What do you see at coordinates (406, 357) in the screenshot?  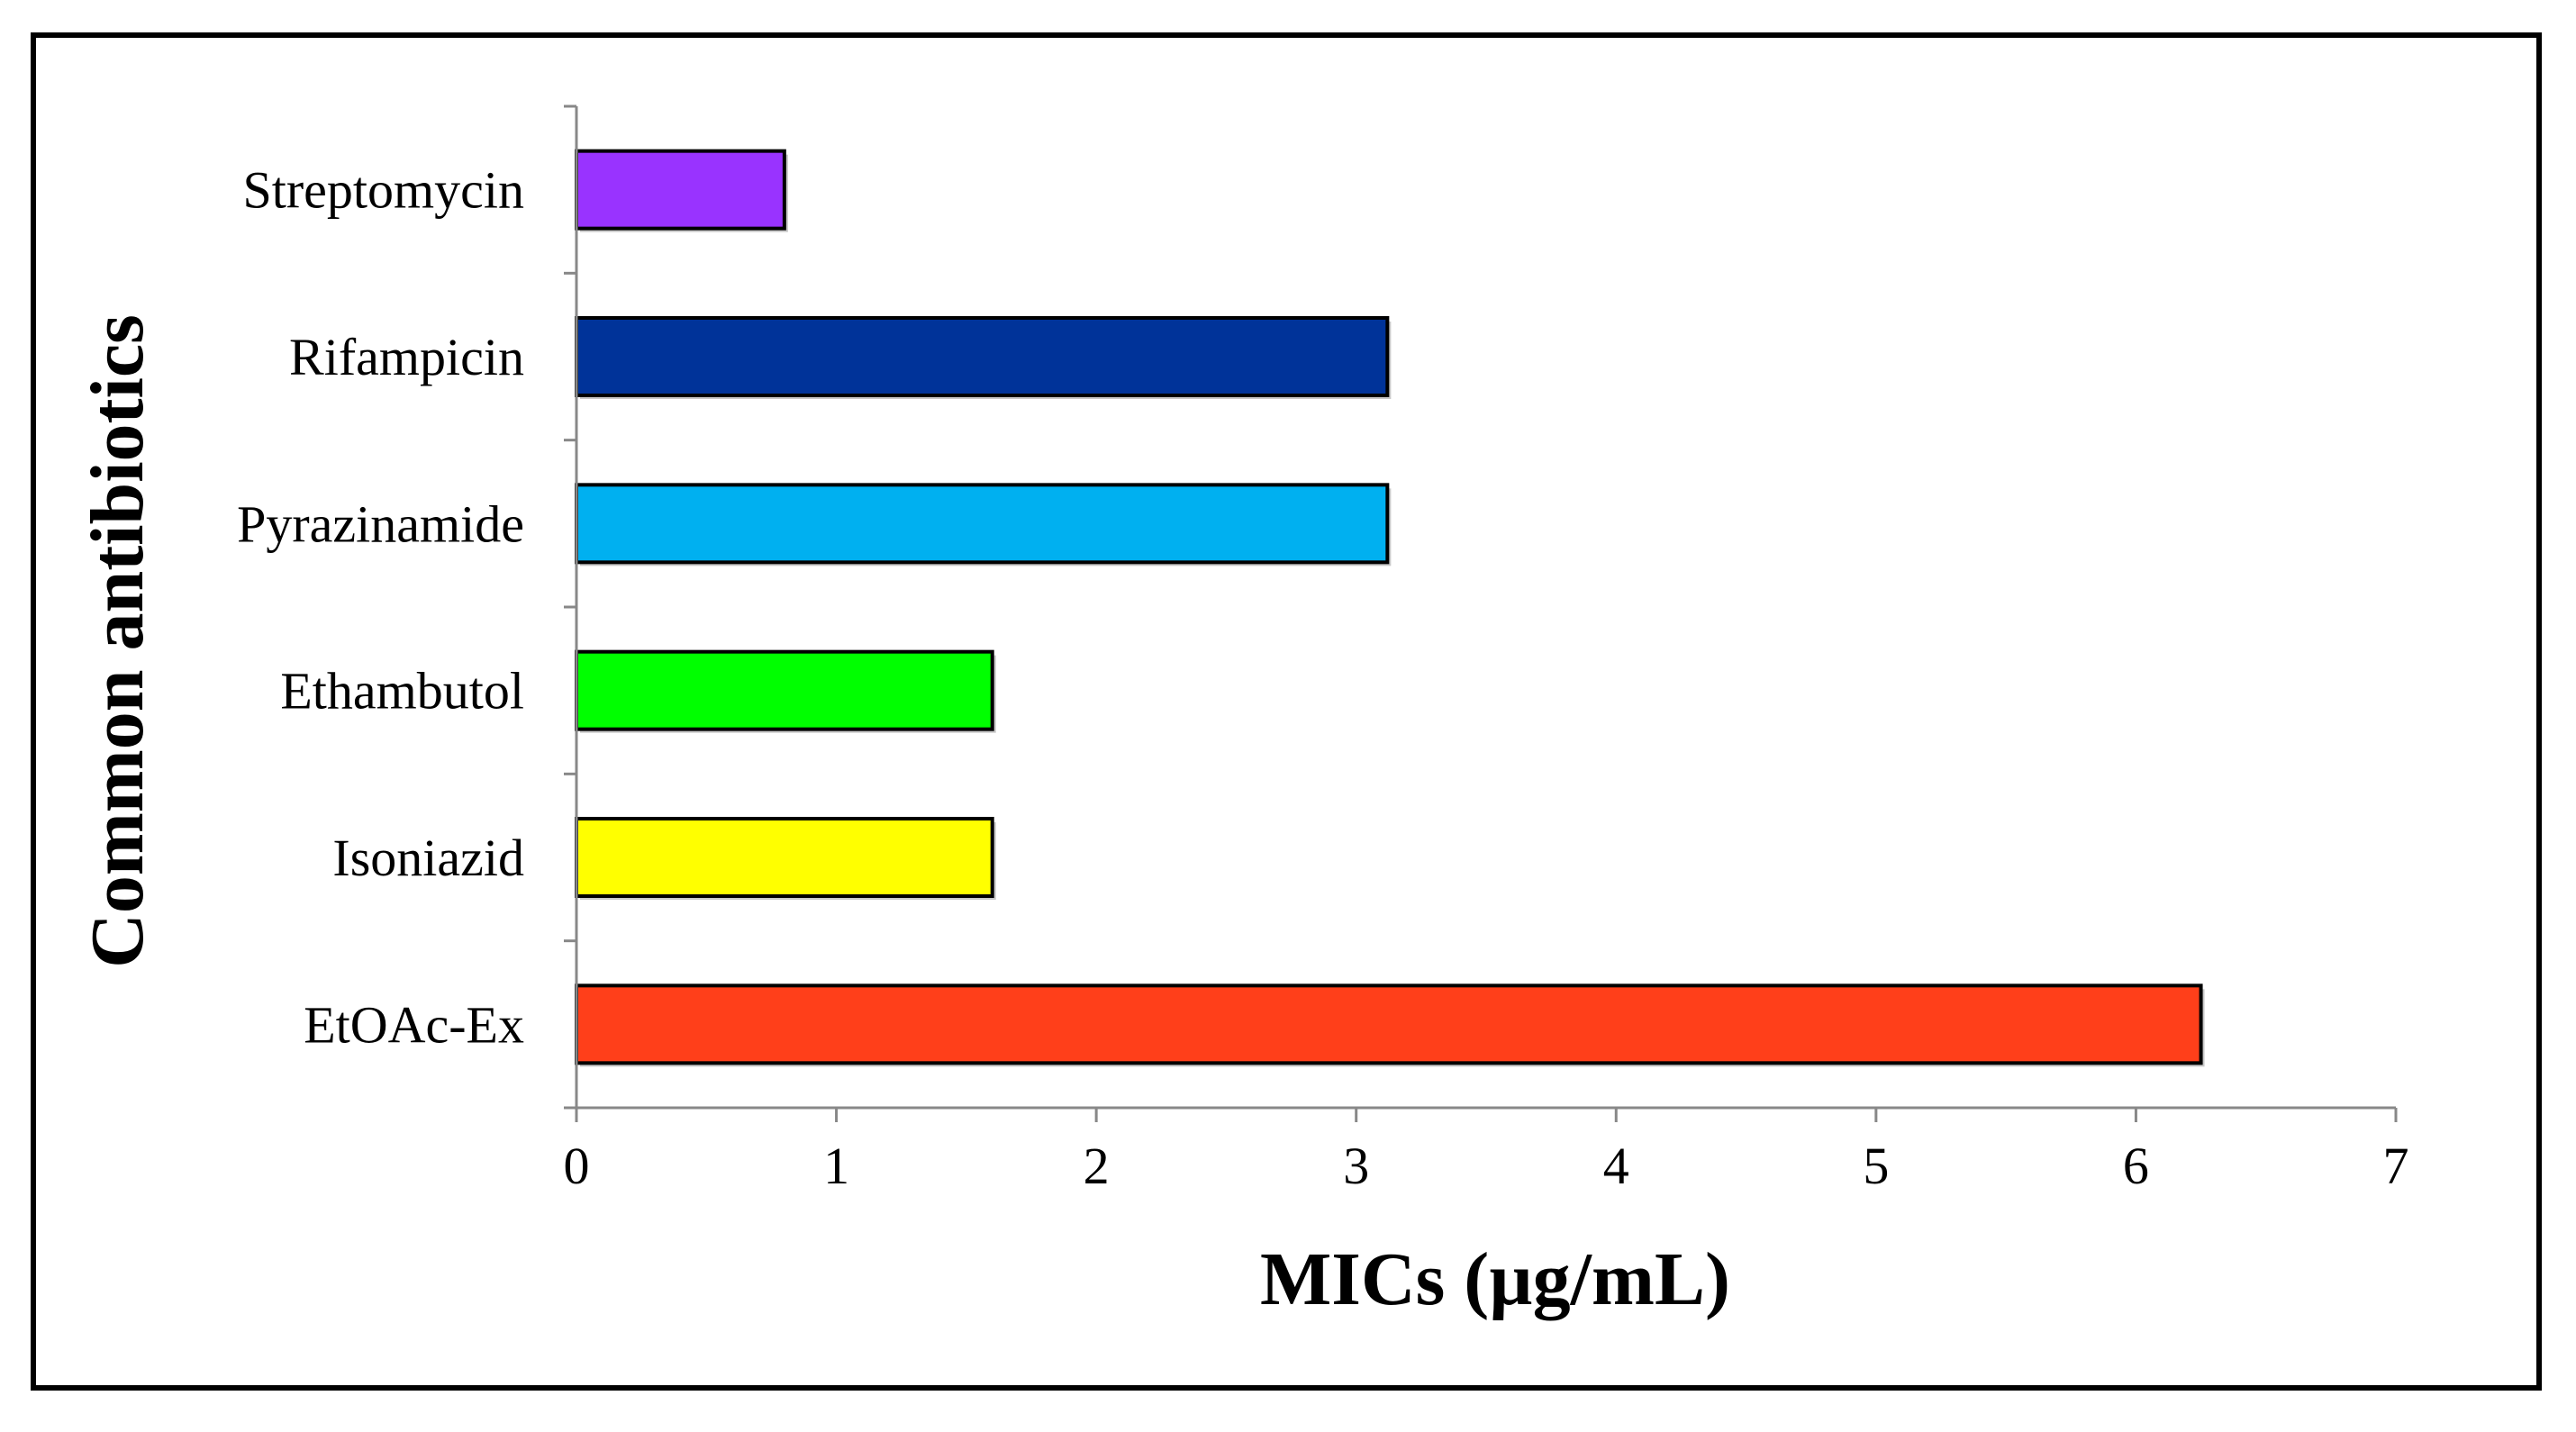 I see `category-label: Rifampicin` at bounding box center [406, 357].